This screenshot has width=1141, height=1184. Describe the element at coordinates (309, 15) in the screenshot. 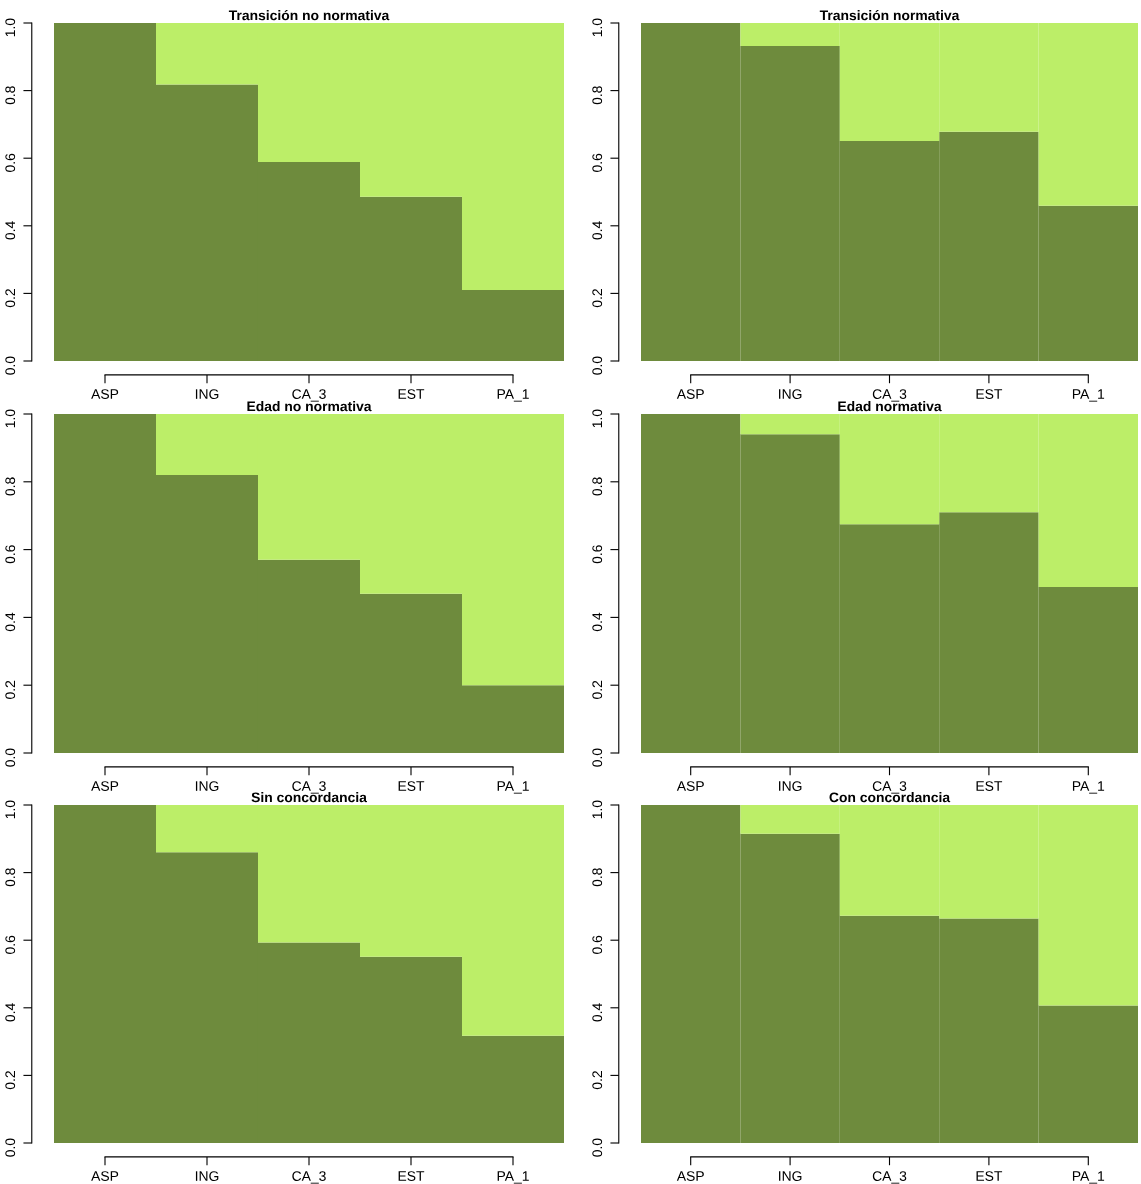

I see `chart-title: Transición no normativa` at that location.